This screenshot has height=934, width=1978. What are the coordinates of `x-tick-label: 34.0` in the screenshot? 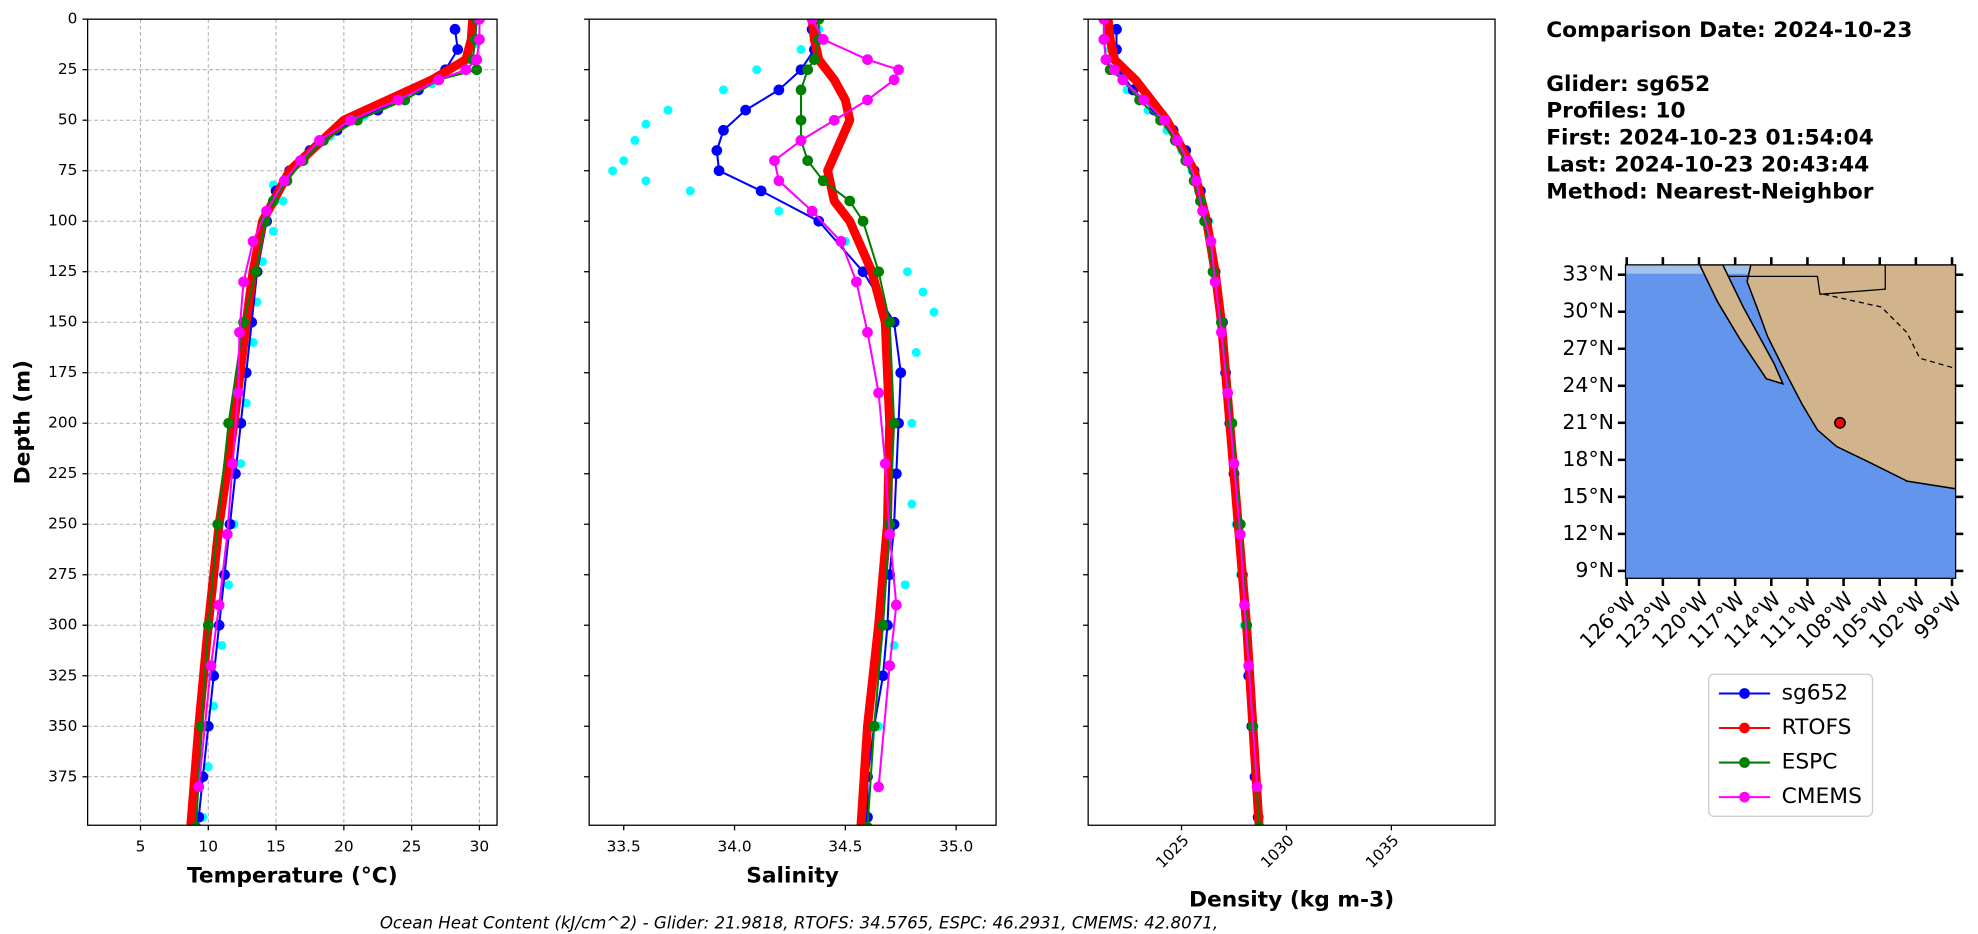 It's located at (734, 846).